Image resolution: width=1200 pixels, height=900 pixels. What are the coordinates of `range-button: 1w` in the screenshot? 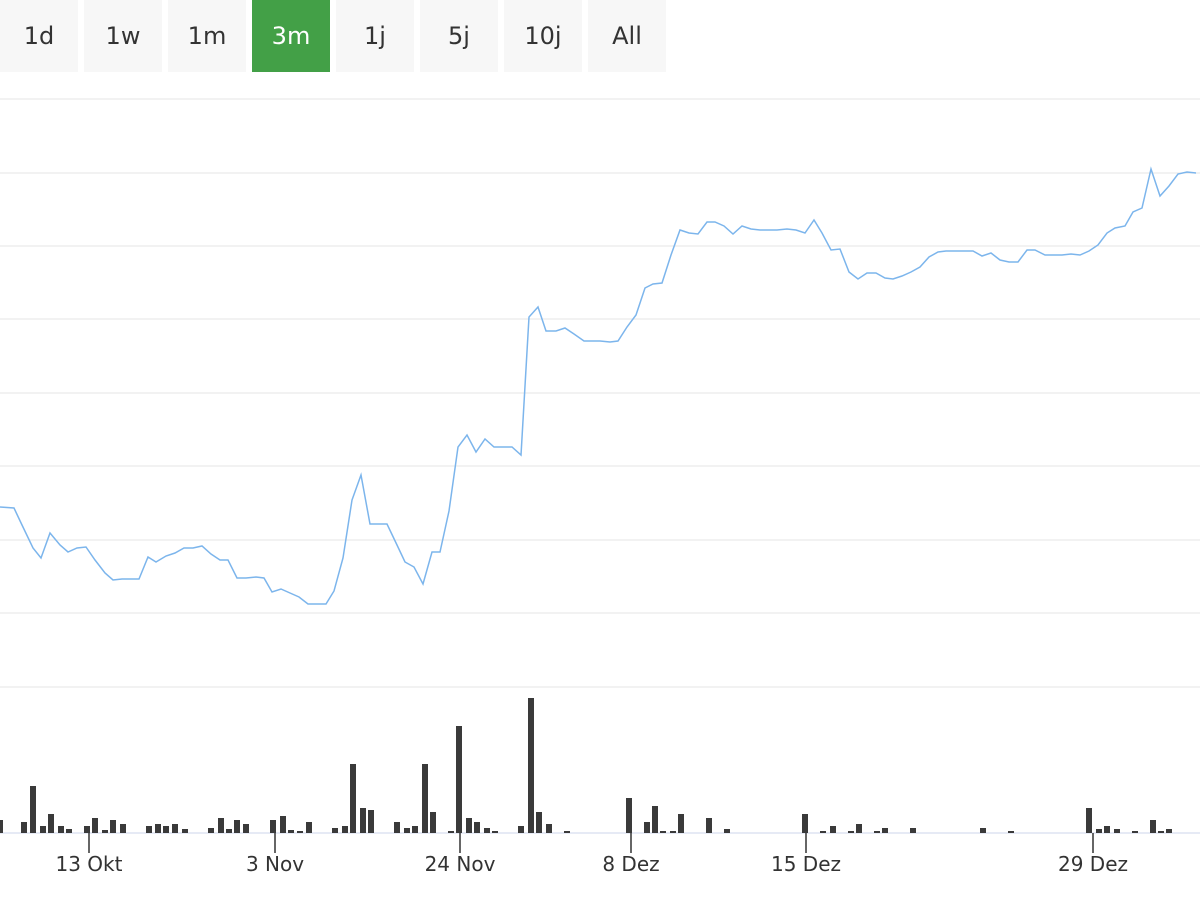 It's located at (123, 36).